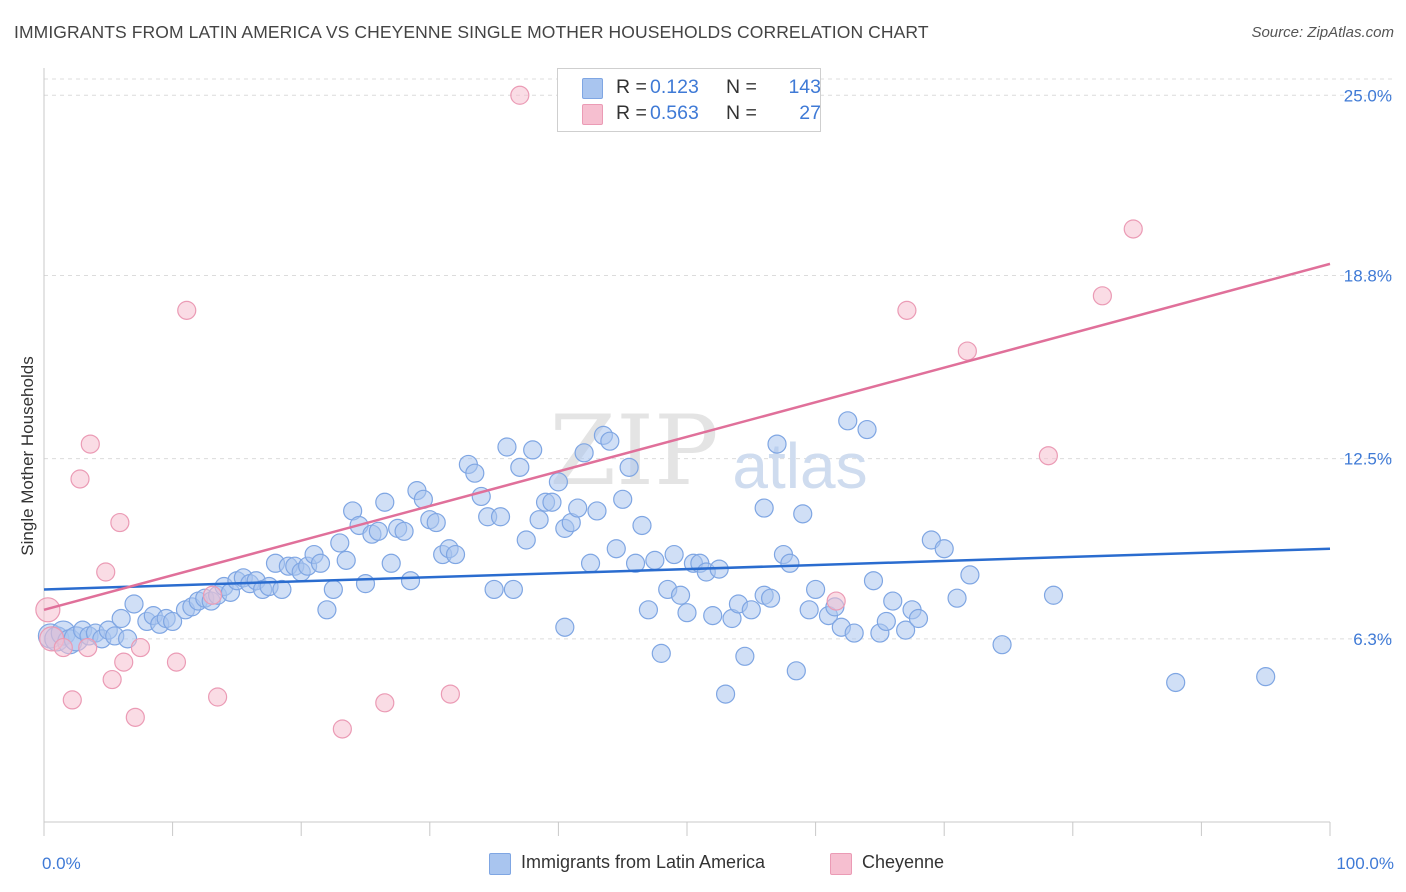 Image resolution: width=1406 pixels, height=892 pixels. I want to click on n-value: 27, so click(810, 113).